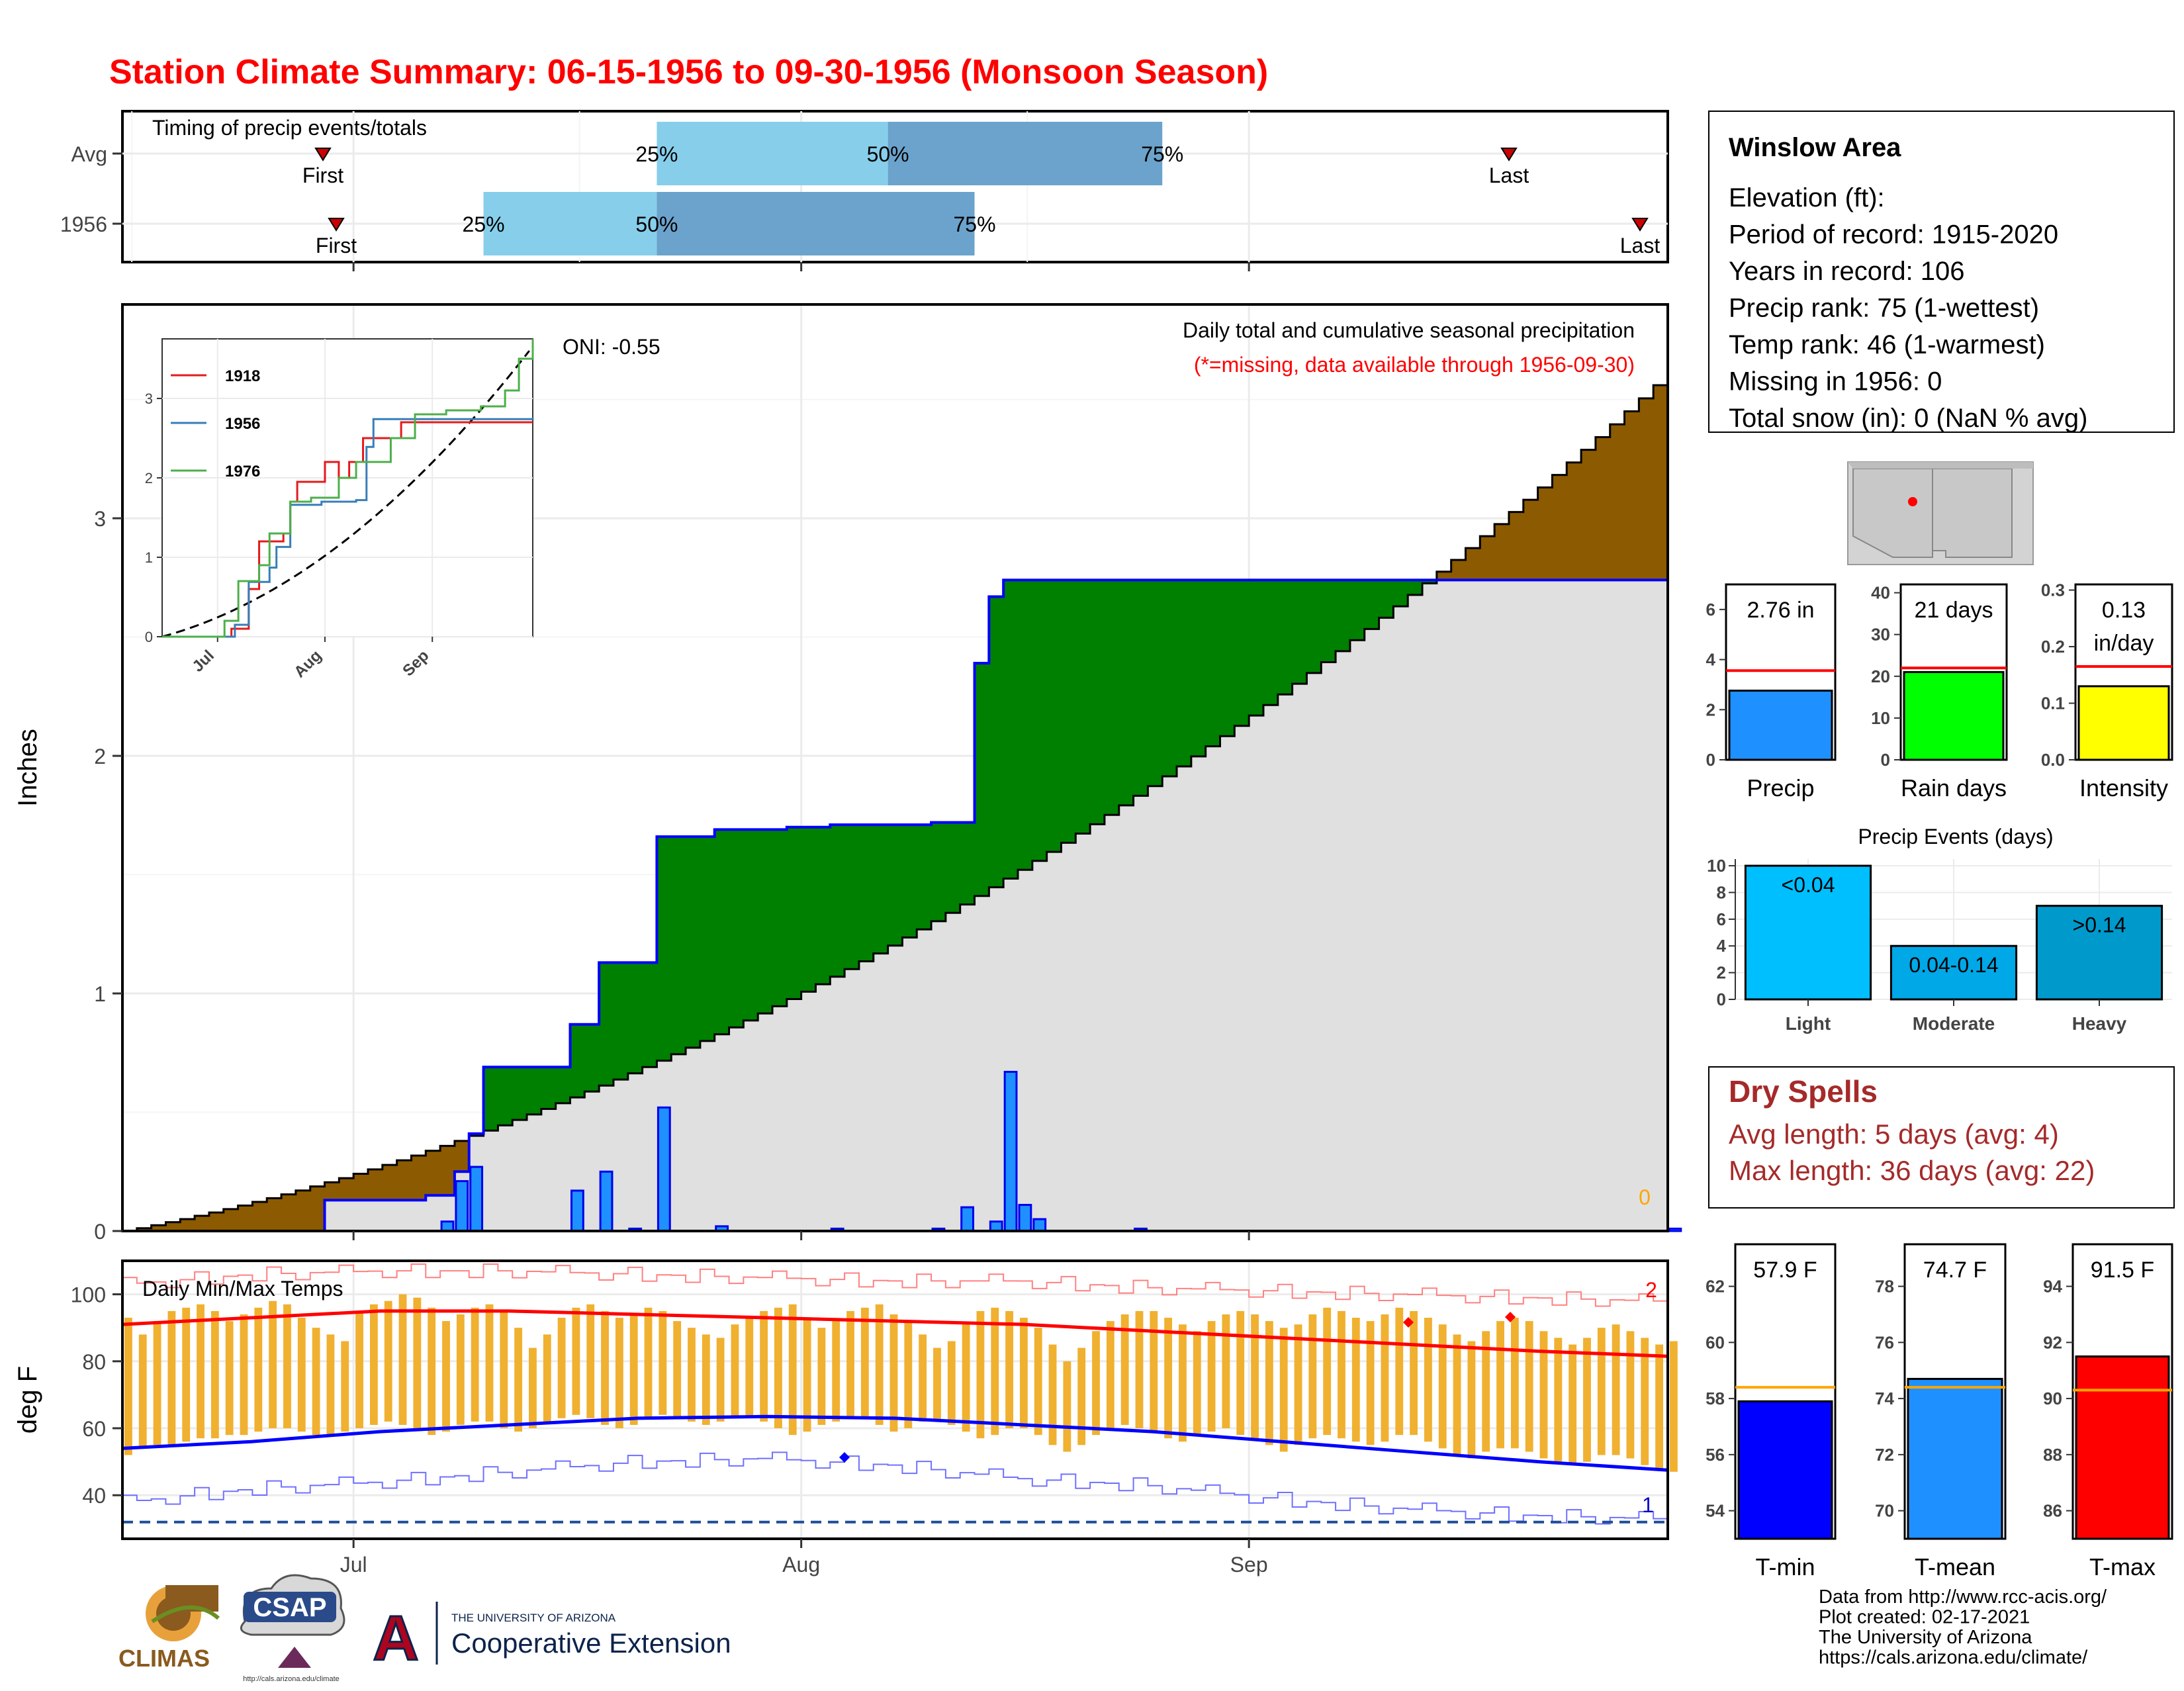 The width and height of the screenshot is (2184, 1691). What do you see at coordinates (100, 994) in the screenshot?
I see `precip-ytick-label: 1` at bounding box center [100, 994].